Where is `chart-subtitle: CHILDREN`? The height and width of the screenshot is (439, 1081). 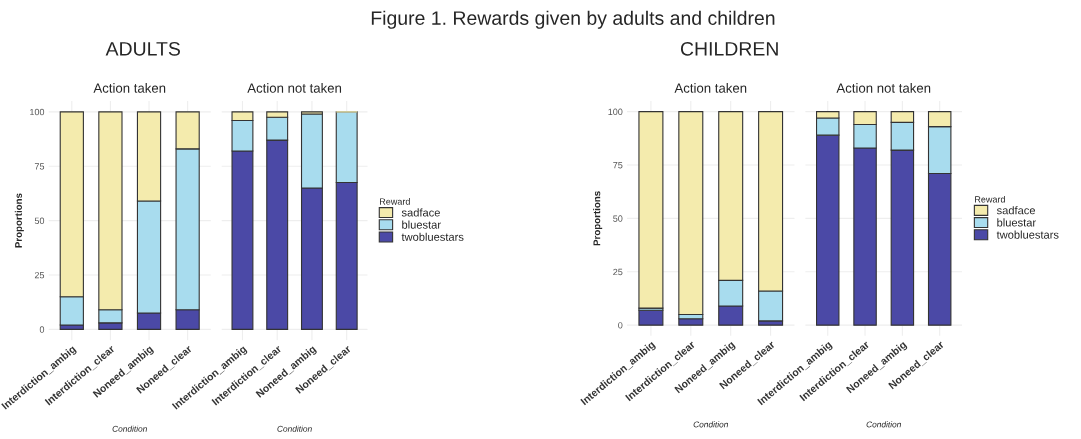
chart-subtitle: CHILDREN is located at coordinates (729, 48).